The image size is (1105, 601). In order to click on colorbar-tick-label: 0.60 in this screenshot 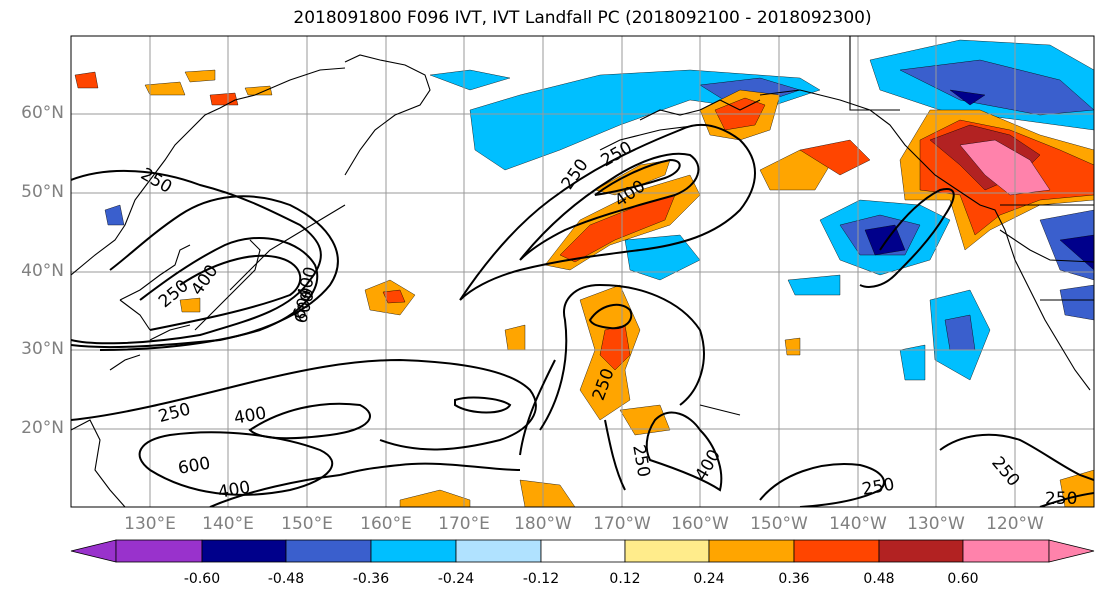, I will do `click(963, 579)`.